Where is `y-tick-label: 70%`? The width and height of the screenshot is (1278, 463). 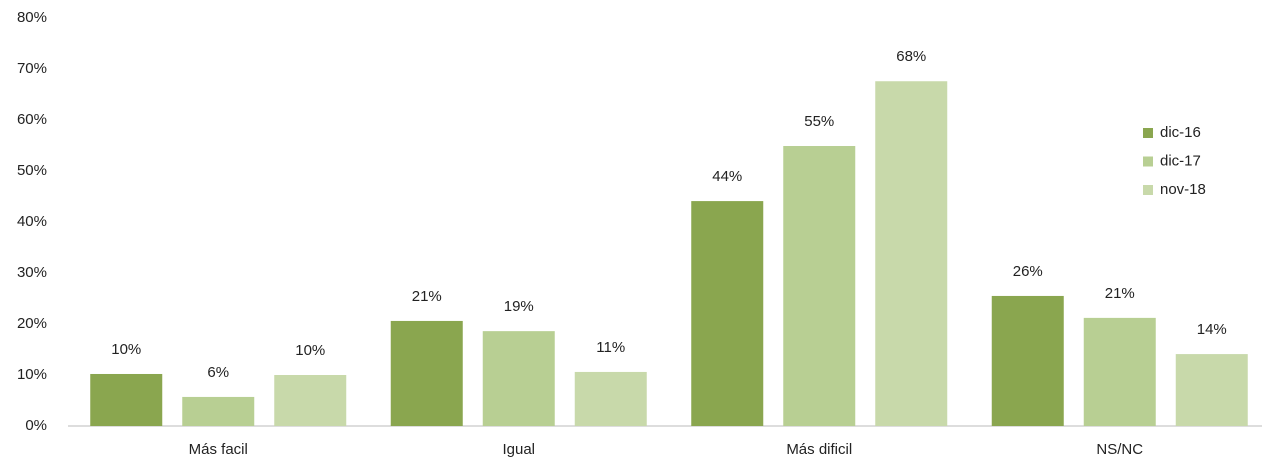 y-tick-label: 70% is located at coordinates (32, 68).